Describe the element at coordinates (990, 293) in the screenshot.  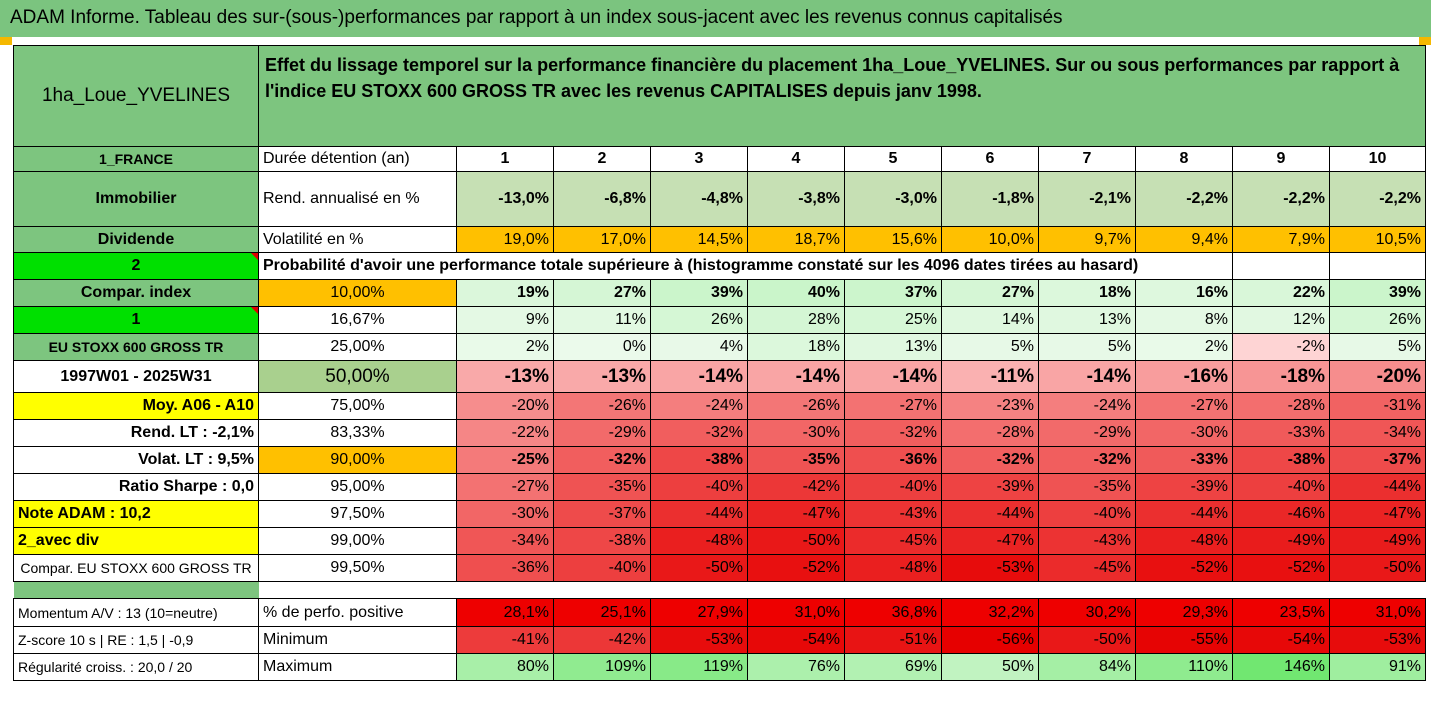
I see `quantile-value: 27%` at that location.